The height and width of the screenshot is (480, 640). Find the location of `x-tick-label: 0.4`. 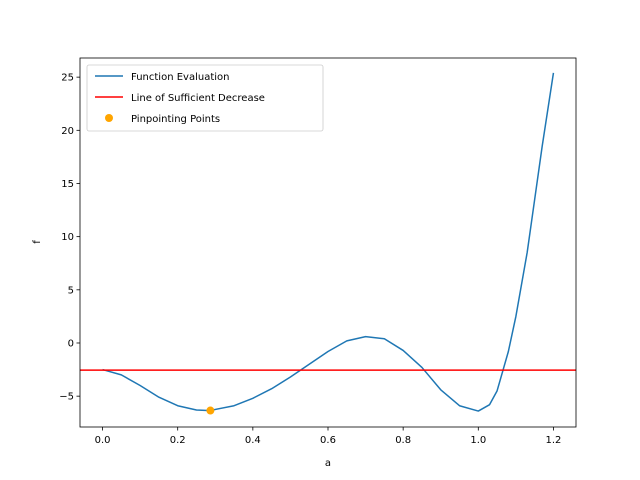

x-tick-label: 0.4 is located at coordinates (253, 440).